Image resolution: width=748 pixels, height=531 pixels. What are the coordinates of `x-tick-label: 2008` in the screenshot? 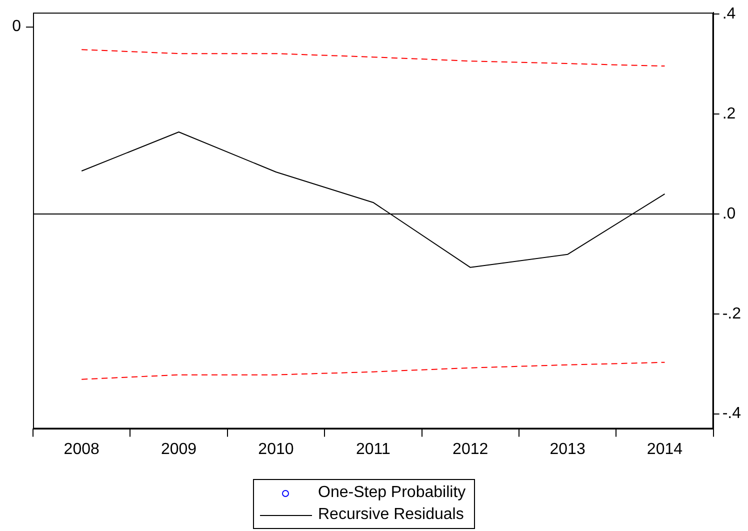 It's located at (82, 449).